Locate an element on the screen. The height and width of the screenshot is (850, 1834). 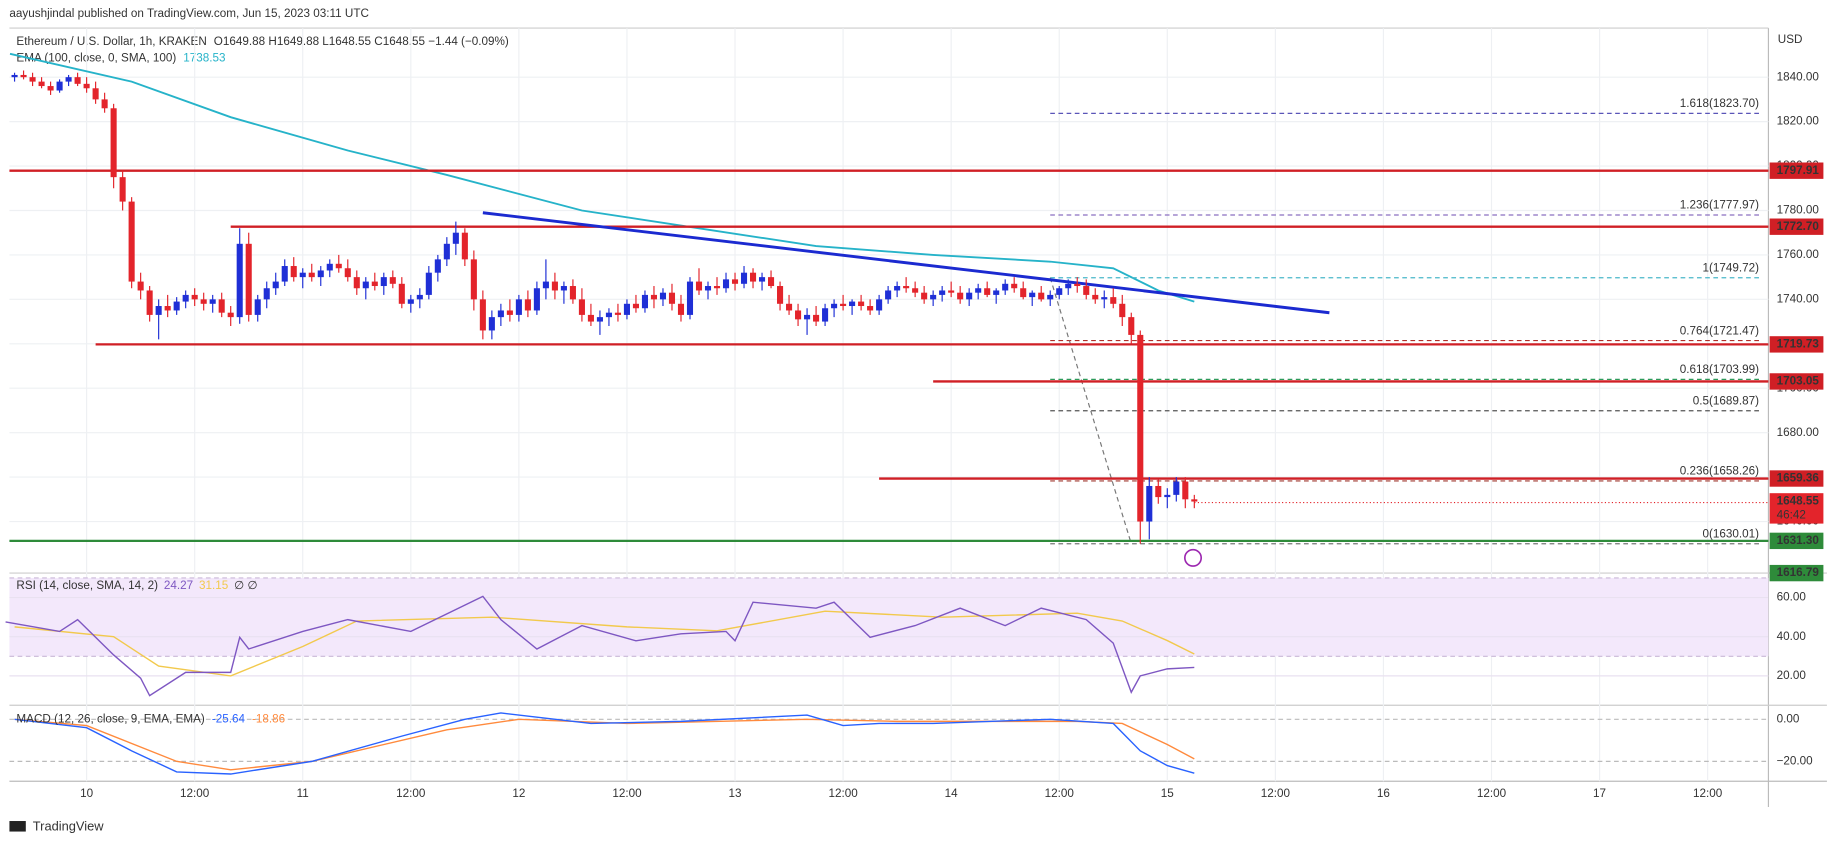
y-tick-label: 1760.00 is located at coordinates (1798, 254).